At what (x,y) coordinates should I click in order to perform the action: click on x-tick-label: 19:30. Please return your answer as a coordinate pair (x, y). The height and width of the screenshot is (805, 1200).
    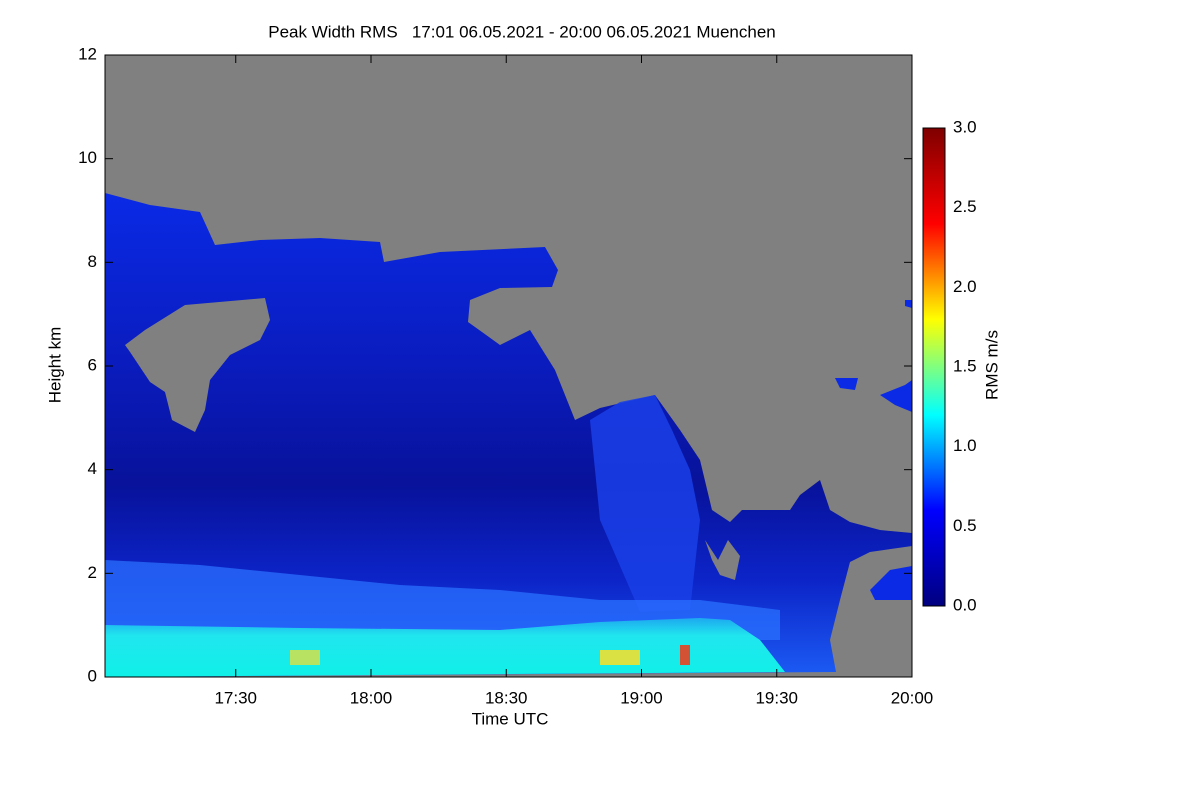
    Looking at the image, I should click on (776, 697).